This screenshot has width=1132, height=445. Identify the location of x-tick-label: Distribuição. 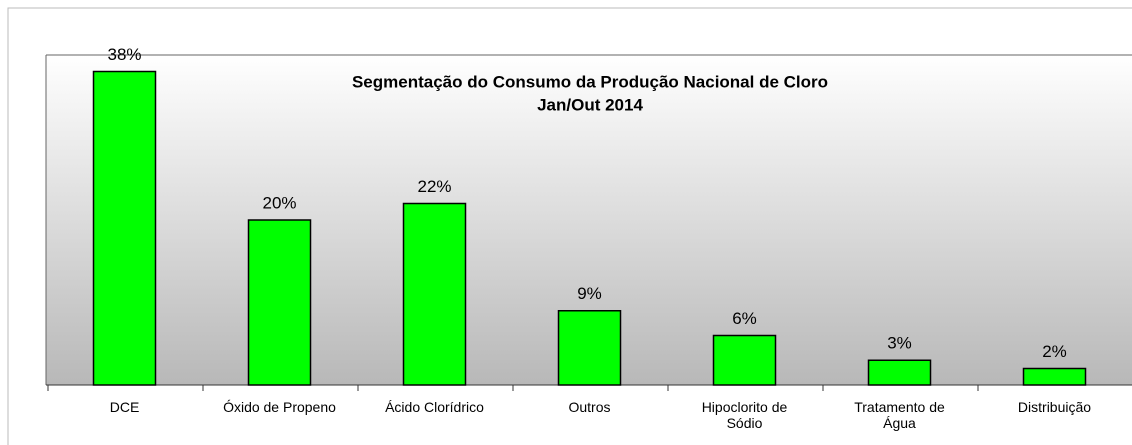
(1054, 407).